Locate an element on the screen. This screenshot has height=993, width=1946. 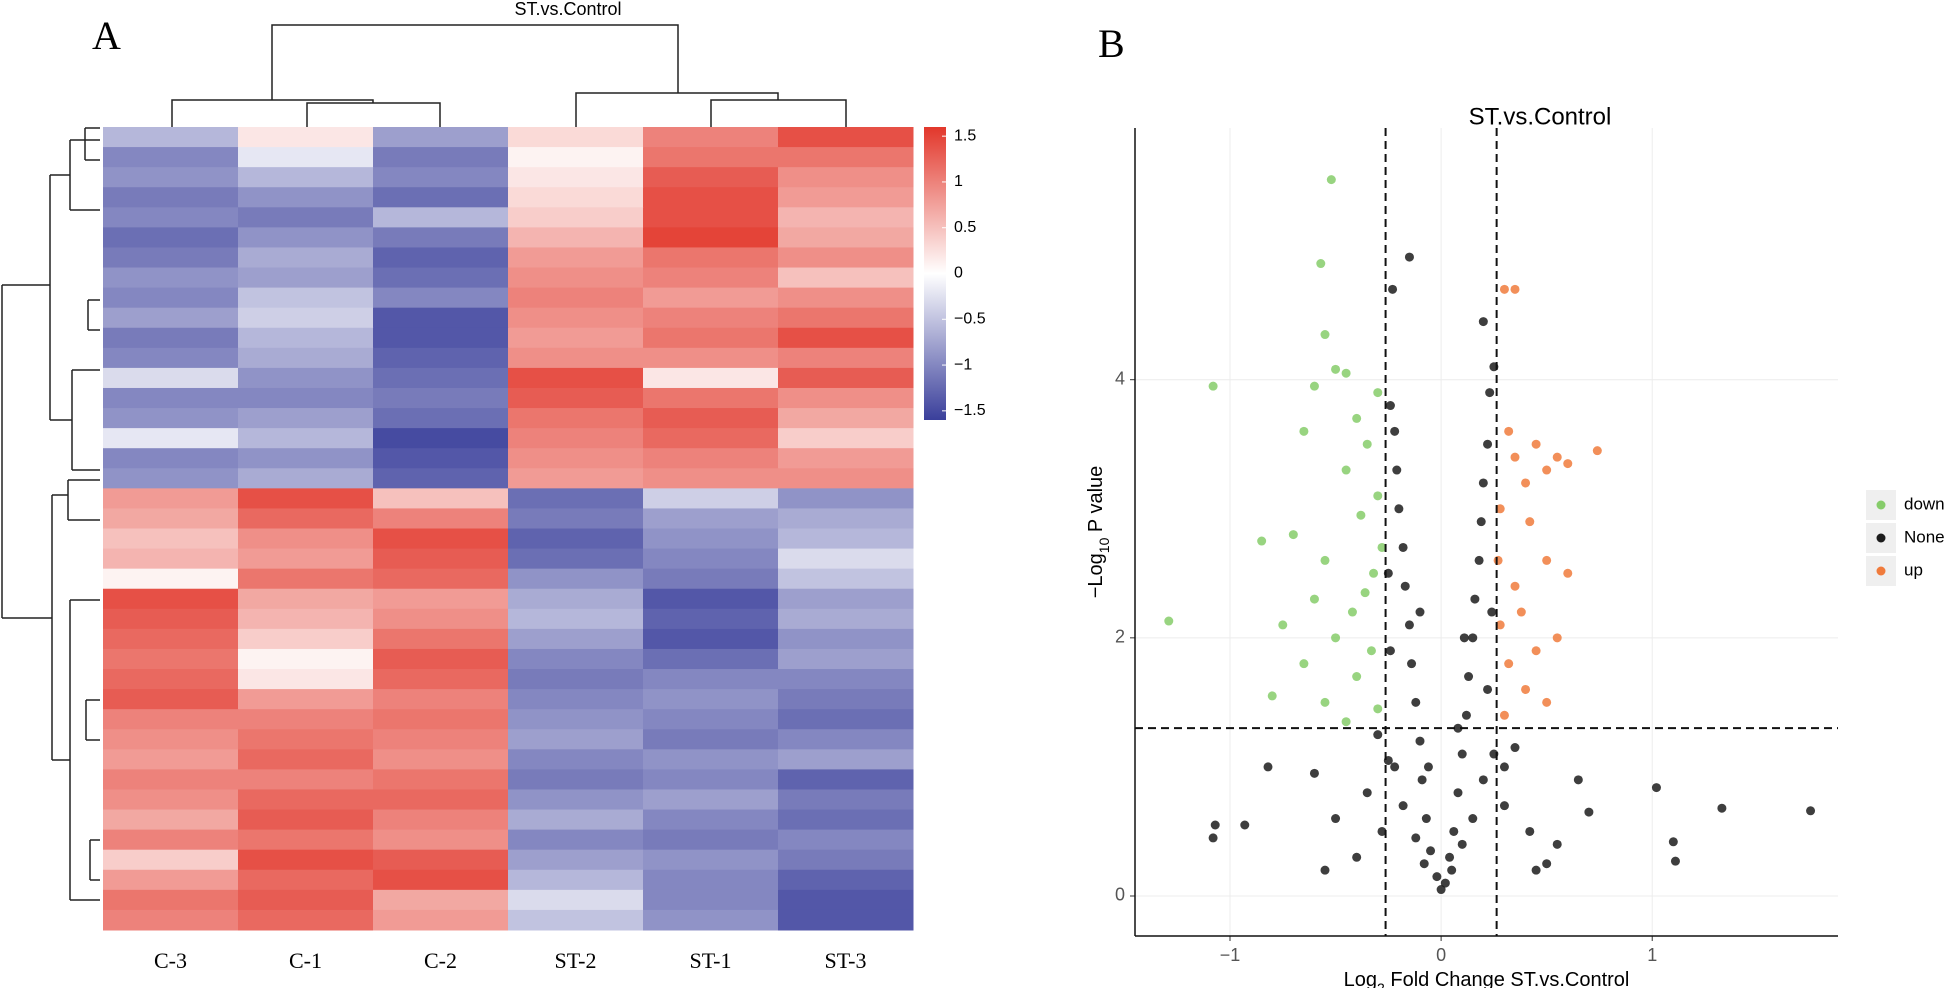
x-tick-label: 1 is located at coordinates (1652, 955).